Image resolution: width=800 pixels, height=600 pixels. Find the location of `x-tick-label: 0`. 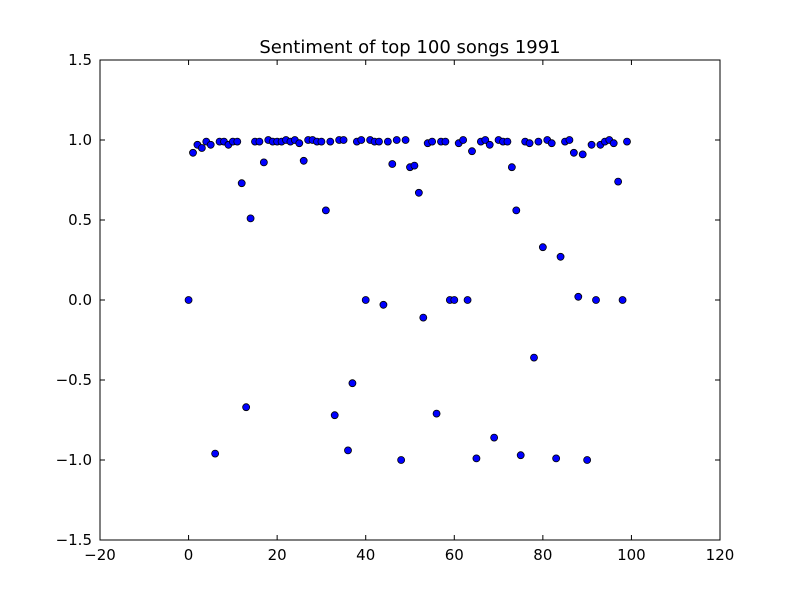

x-tick-label: 0 is located at coordinates (189, 555).